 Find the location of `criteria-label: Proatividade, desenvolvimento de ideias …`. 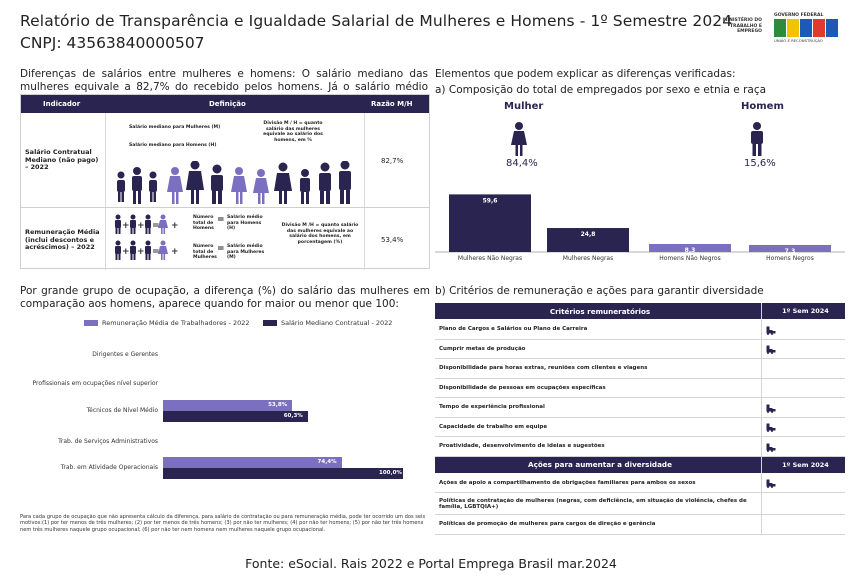

criteria-label: Proatividade, desenvolvimento de ideias … is located at coordinates (598, 446).